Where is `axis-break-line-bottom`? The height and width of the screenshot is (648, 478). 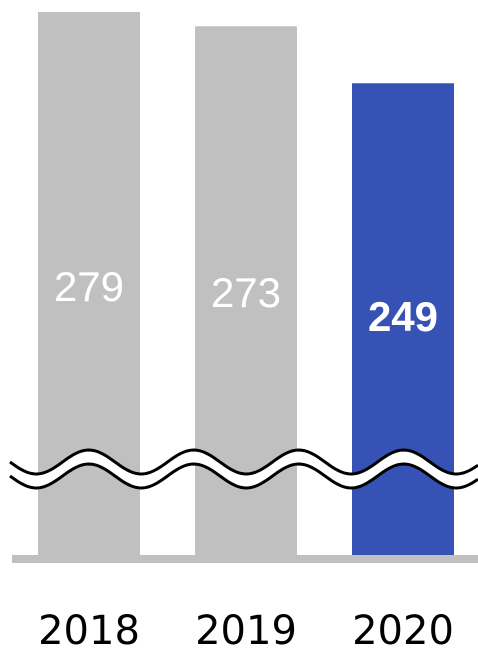 axis-break-line-bottom is located at coordinates (243, 476).